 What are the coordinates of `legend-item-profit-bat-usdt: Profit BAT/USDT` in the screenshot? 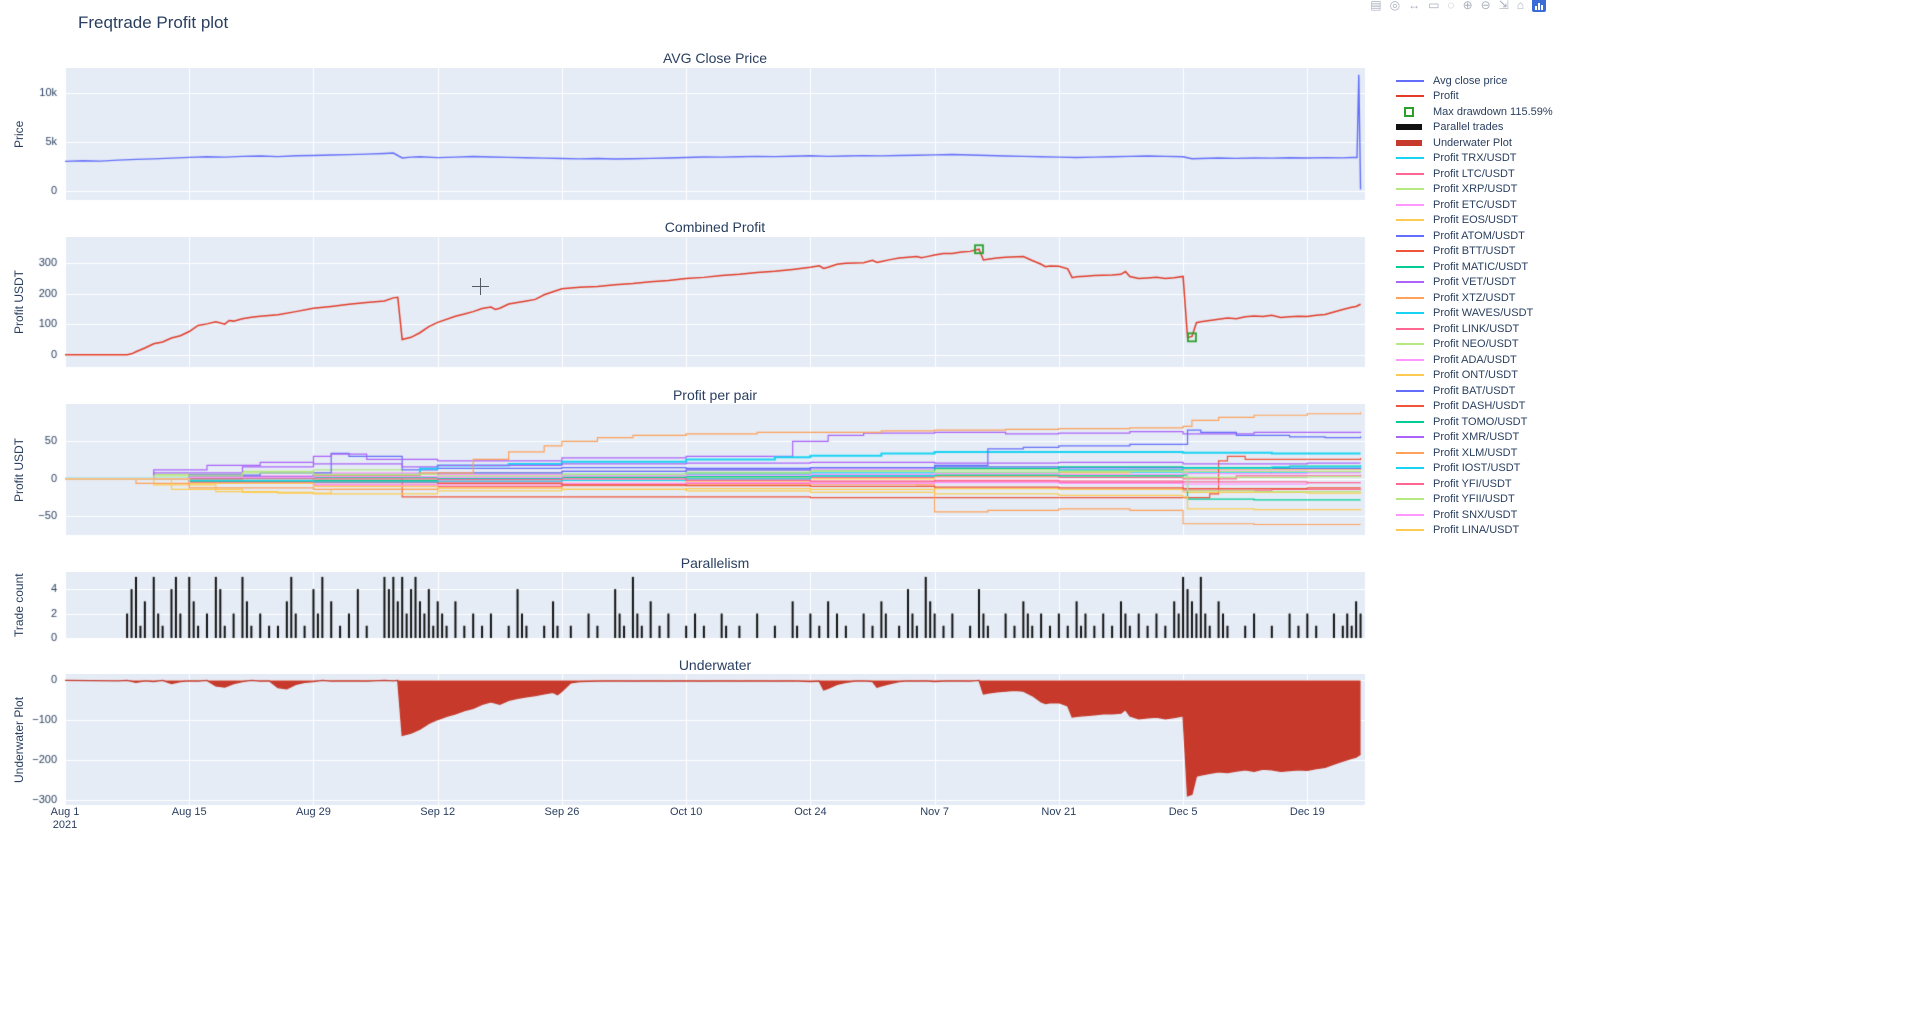 It's located at (1474, 391).